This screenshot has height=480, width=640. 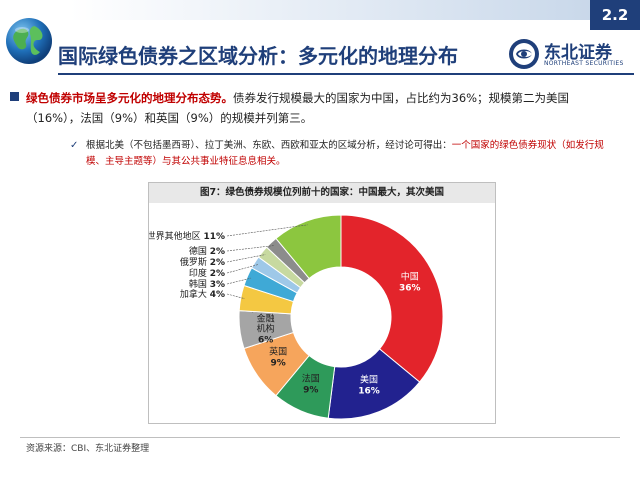 I want to click on page-title: 国际绿色债券之区域分析：多元化的地理分布, so click(x=258, y=56).